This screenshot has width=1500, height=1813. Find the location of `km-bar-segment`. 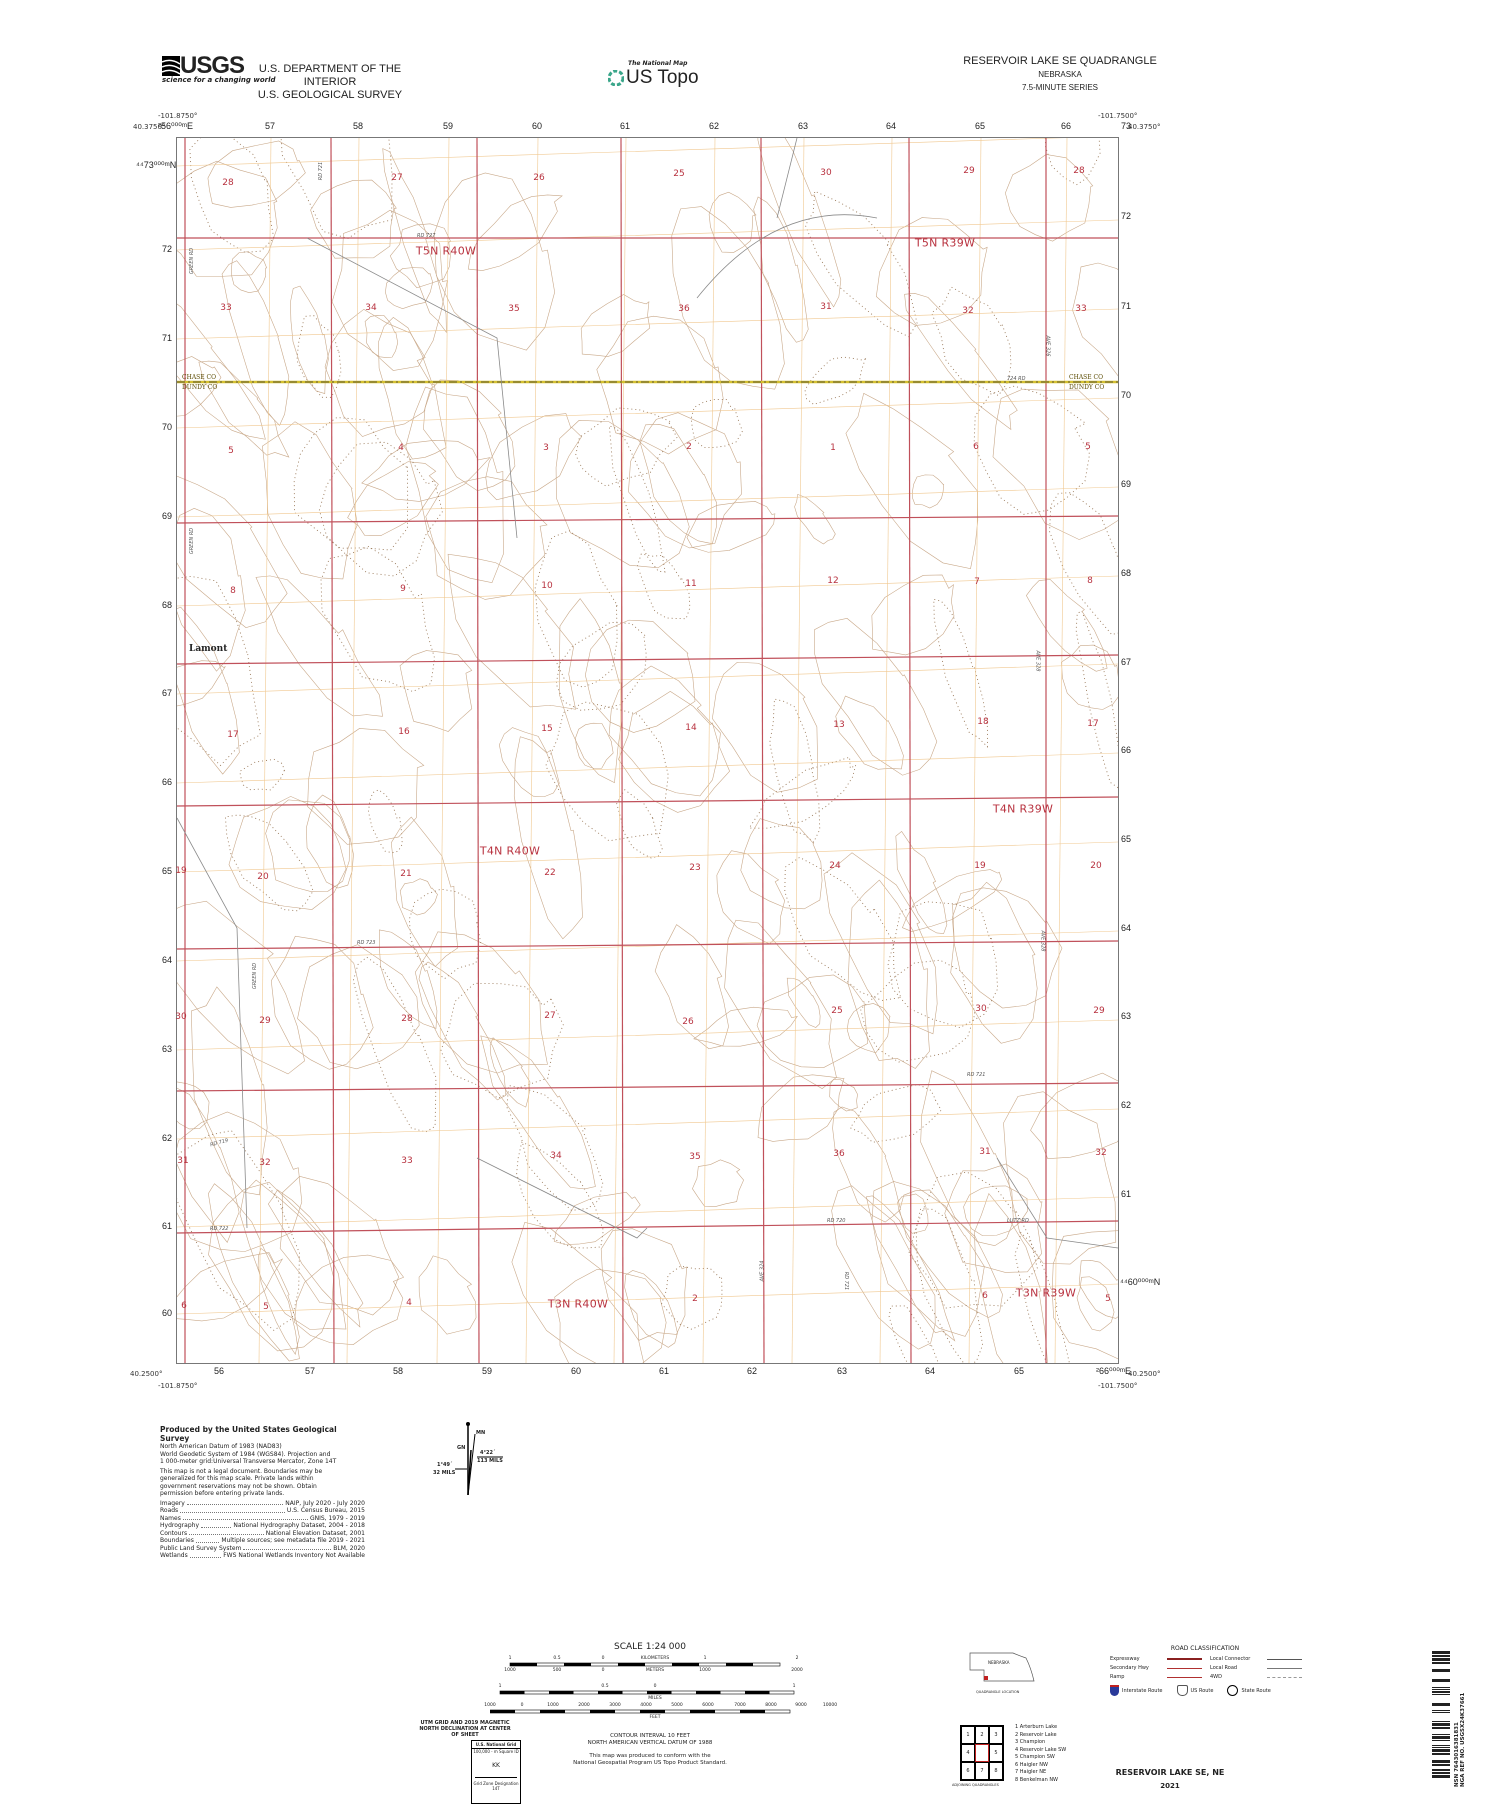

km-bar-segment is located at coordinates (685, 1664).